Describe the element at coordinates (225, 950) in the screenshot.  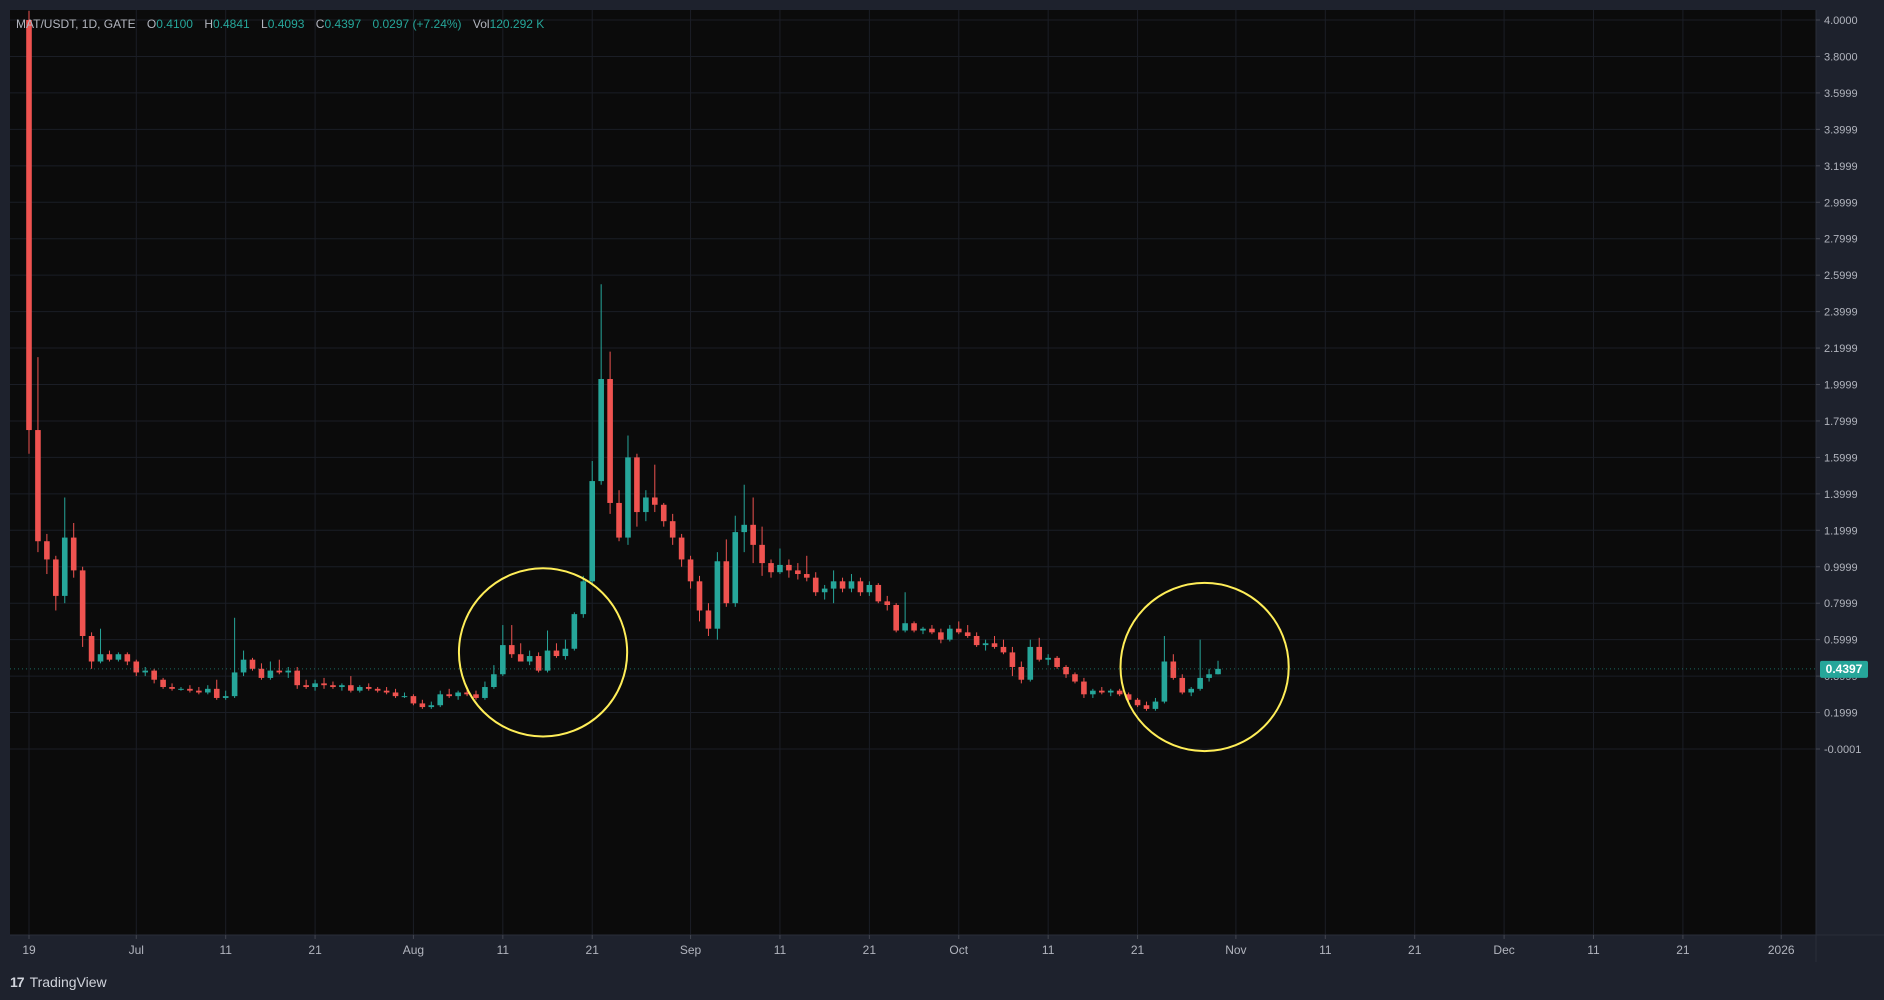
I see `time-tick-label: 11` at that location.